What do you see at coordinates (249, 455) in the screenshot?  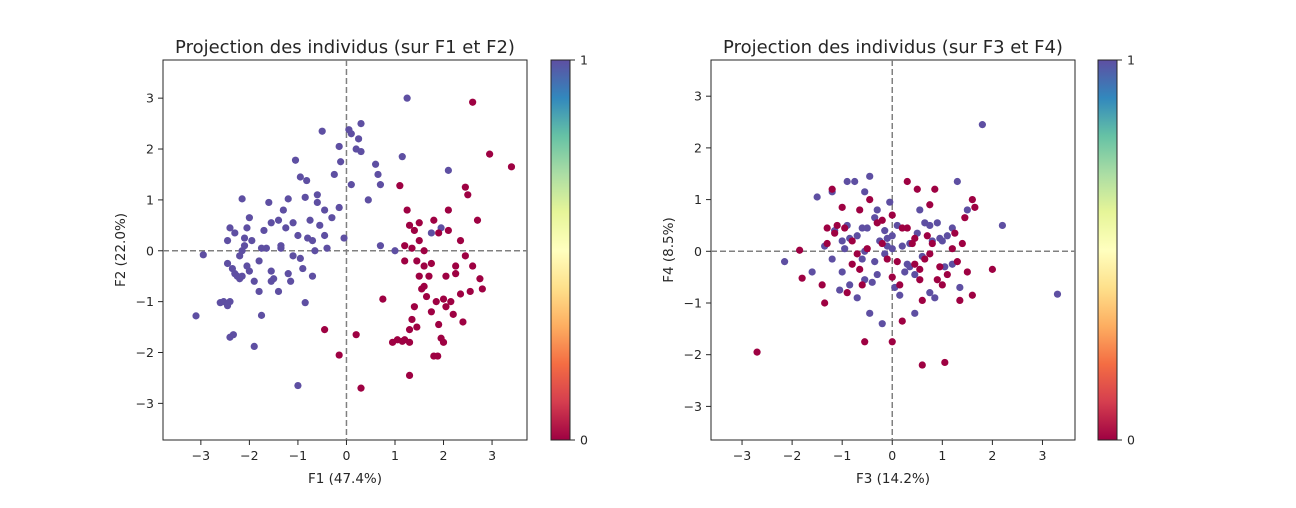 I see `x-tick-label: −2` at bounding box center [249, 455].